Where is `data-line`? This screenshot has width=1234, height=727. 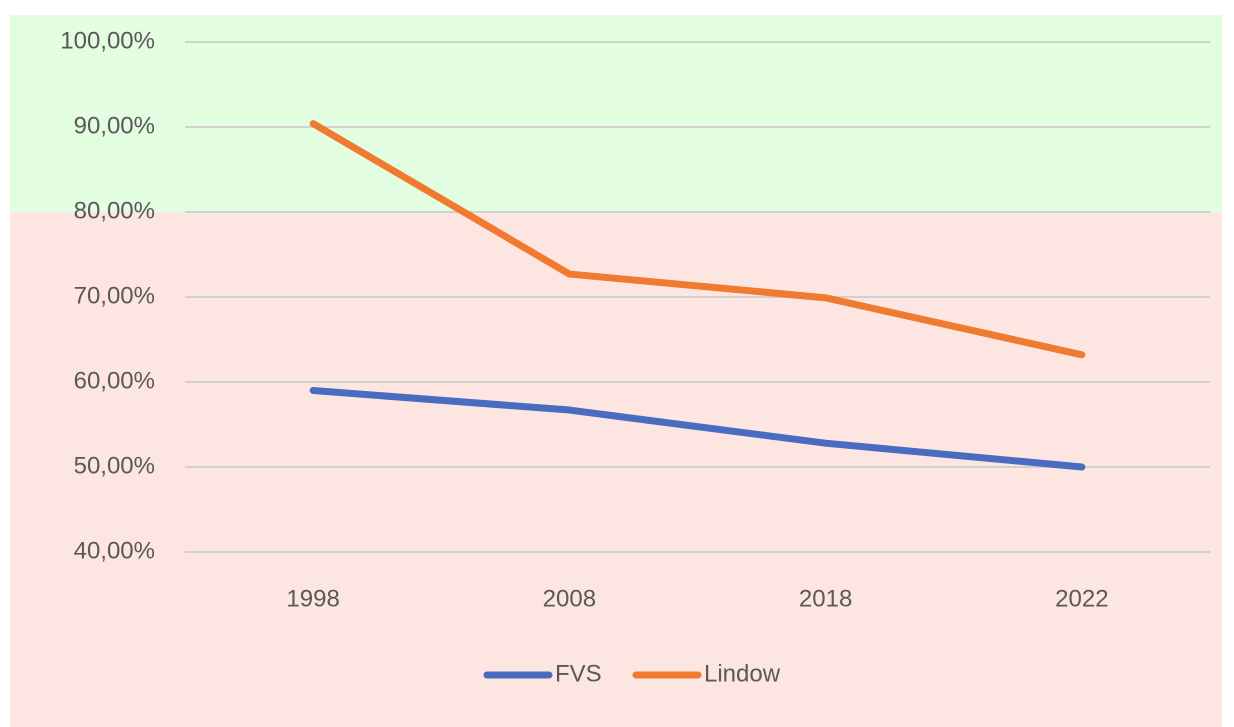 data-line is located at coordinates (697, 429).